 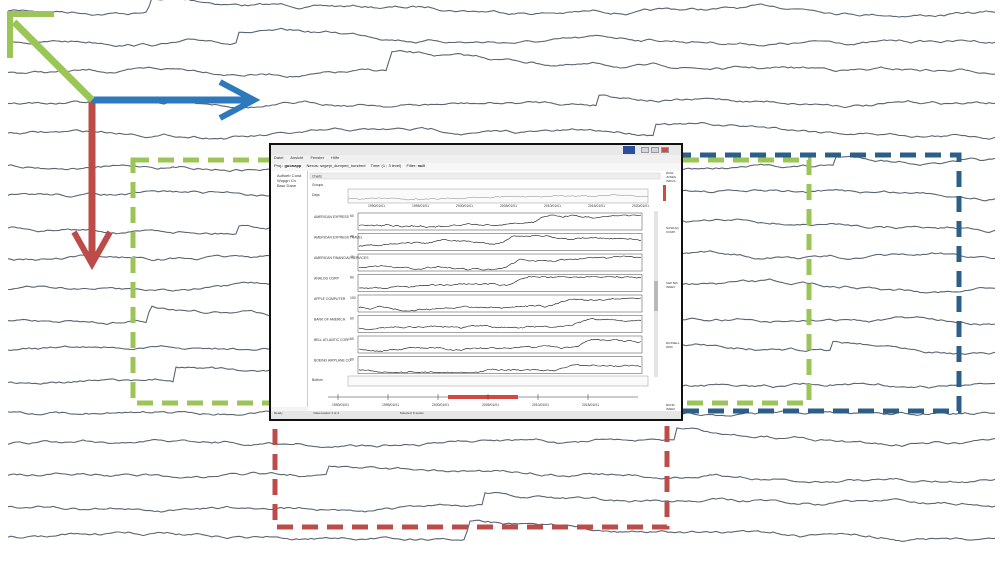 What do you see at coordinates (279, 165) in the screenshot?
I see `project-label: Proj.:` at bounding box center [279, 165].